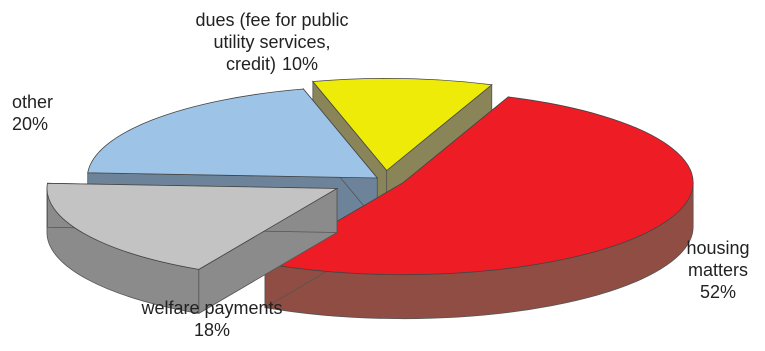  Describe the element at coordinates (300, 64) in the screenshot. I see `pie-value-dues: 10%` at that location.